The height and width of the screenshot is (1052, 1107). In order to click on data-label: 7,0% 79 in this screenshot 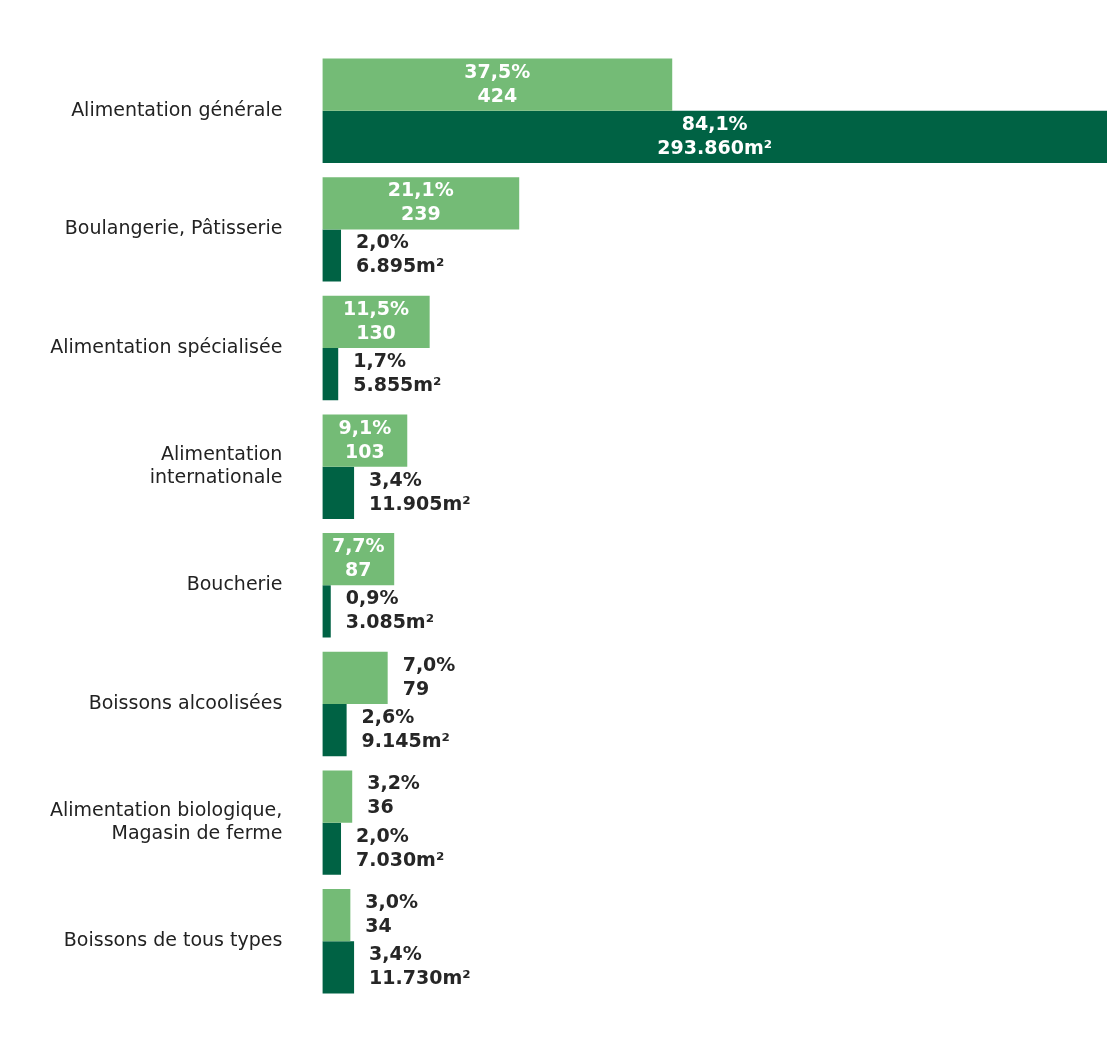, I will do `click(429, 675)`.